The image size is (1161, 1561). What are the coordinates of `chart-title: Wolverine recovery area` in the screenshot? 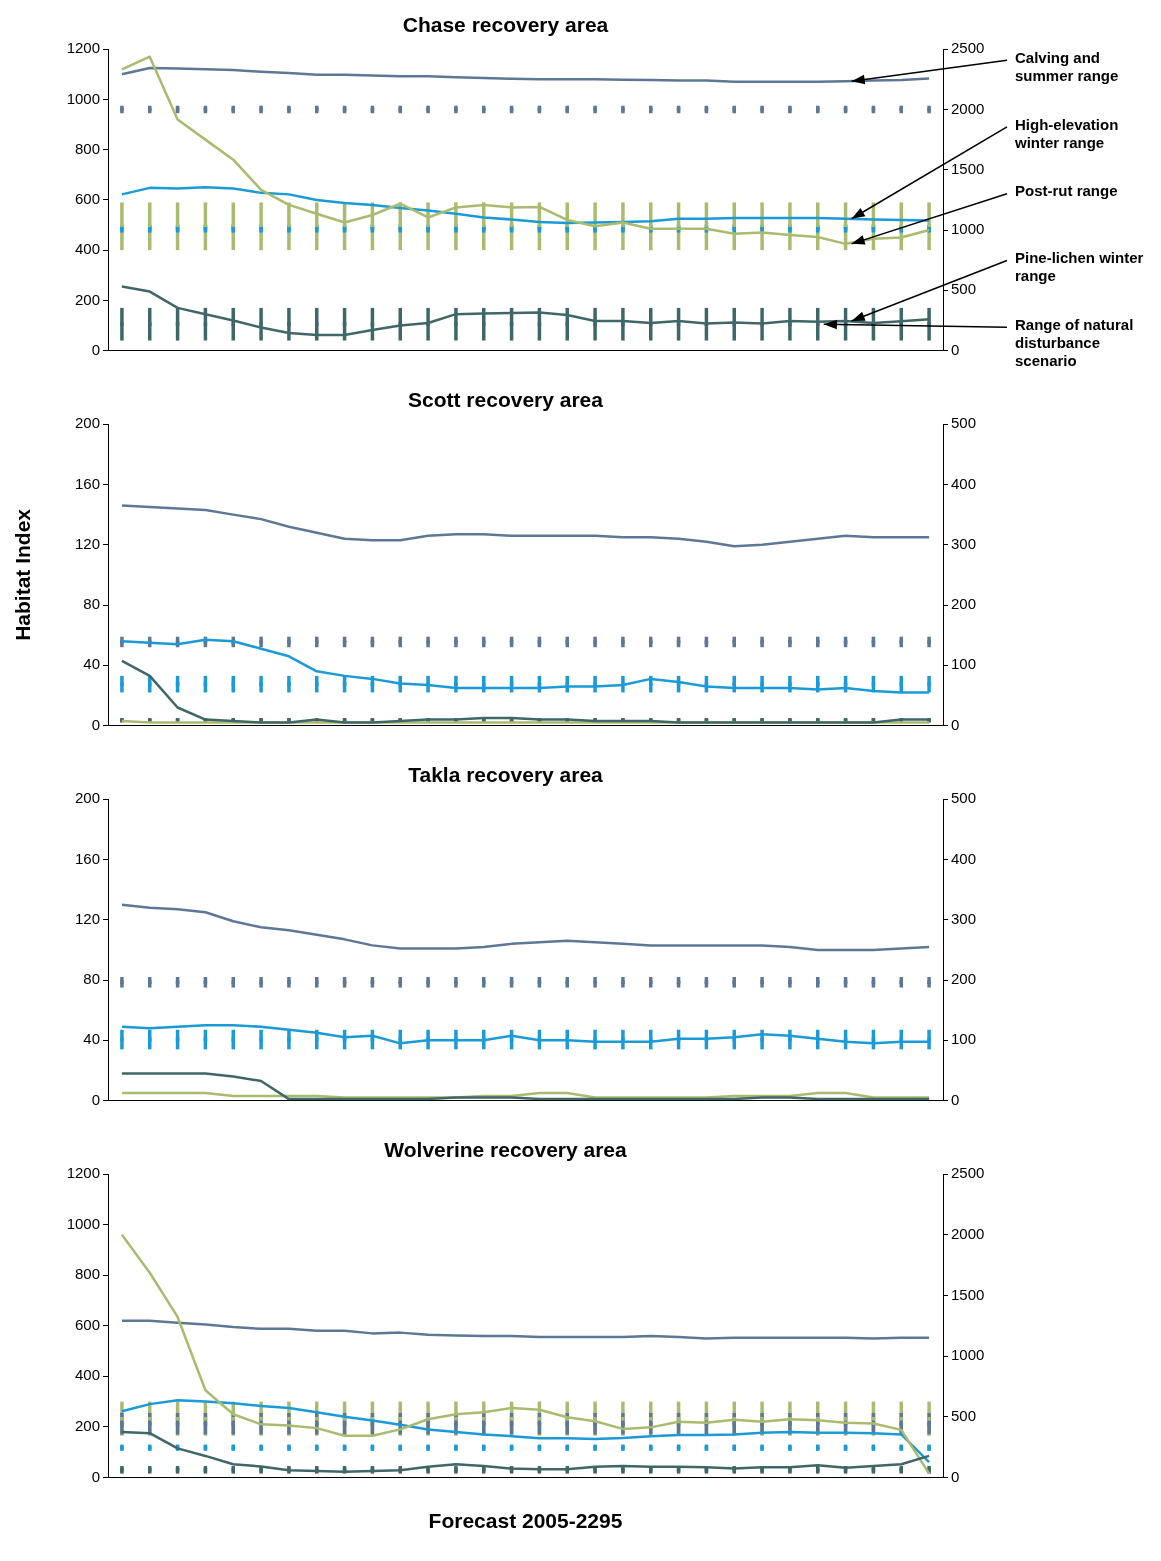 It's located at (506, 1150).